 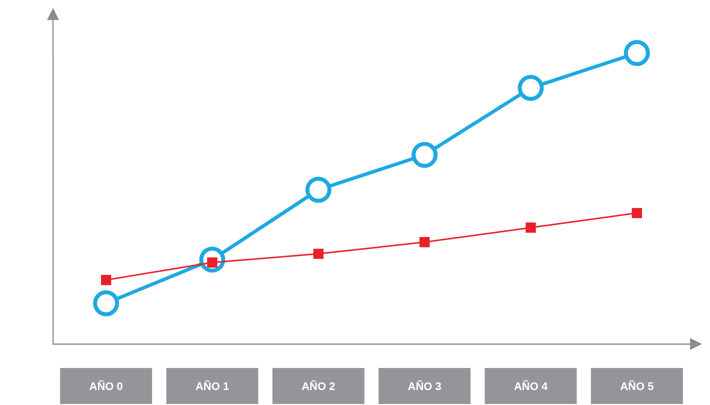 What do you see at coordinates (106, 387) in the screenshot?
I see `x-tick-label: AÑO 0` at bounding box center [106, 387].